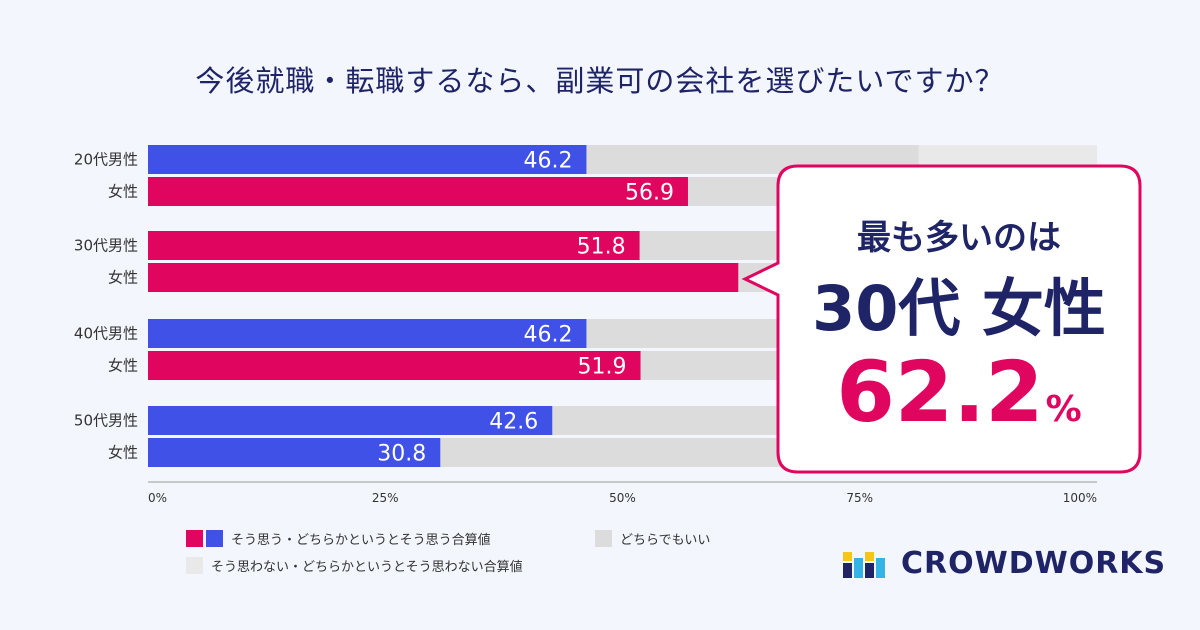 This screenshot has width=1200, height=630. Describe the element at coordinates (959, 308) in the screenshot. I see `callout-group: 30代 女性` at that location.